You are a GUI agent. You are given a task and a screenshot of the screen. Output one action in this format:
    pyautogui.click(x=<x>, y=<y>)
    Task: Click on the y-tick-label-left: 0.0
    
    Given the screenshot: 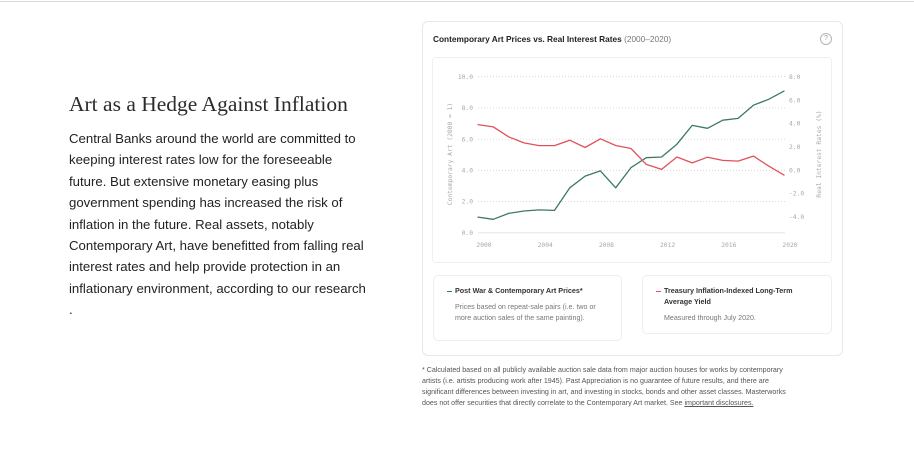 What is the action you would take?
    pyautogui.click(x=468, y=233)
    